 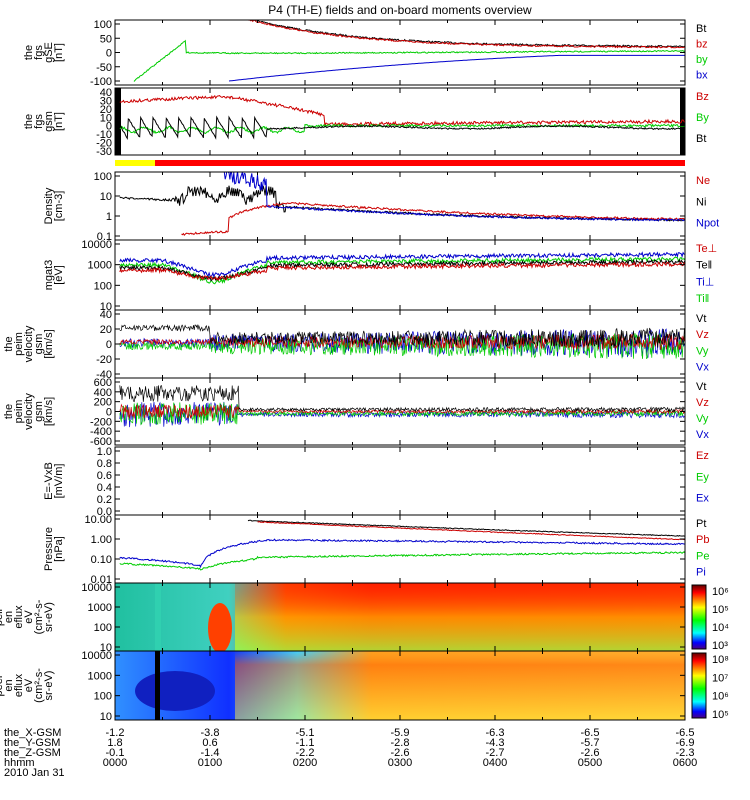 What do you see at coordinates (158, 617) in the screenshot?
I see `spectrogram-feature` at bounding box center [158, 617].